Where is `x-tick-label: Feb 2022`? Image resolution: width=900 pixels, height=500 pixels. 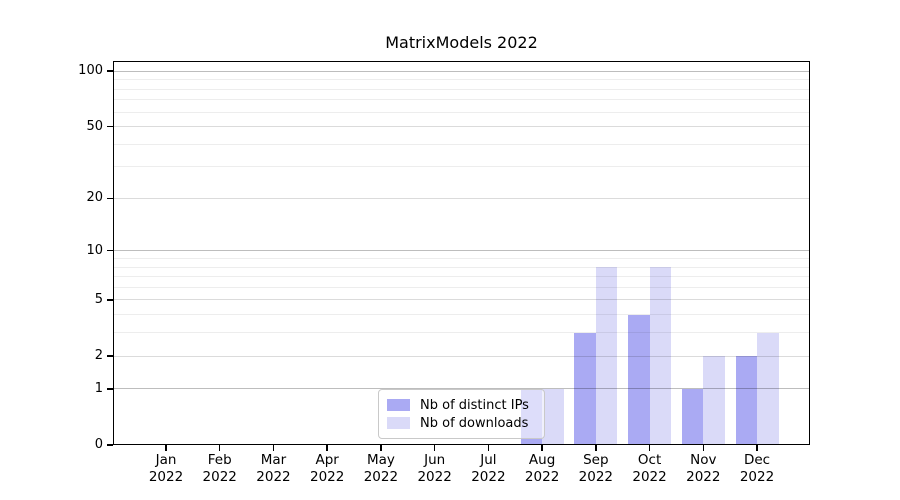 x-tick-label: Feb 2022 is located at coordinates (219, 468).